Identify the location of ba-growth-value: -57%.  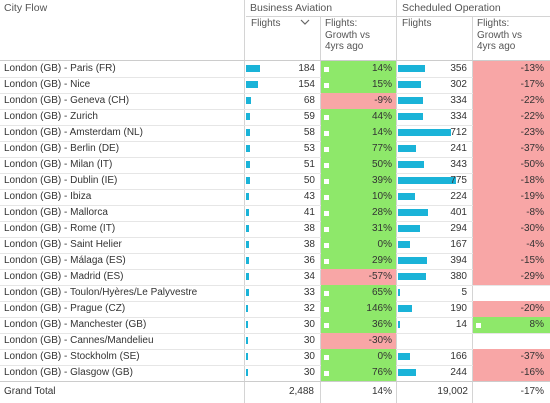
(380, 276).